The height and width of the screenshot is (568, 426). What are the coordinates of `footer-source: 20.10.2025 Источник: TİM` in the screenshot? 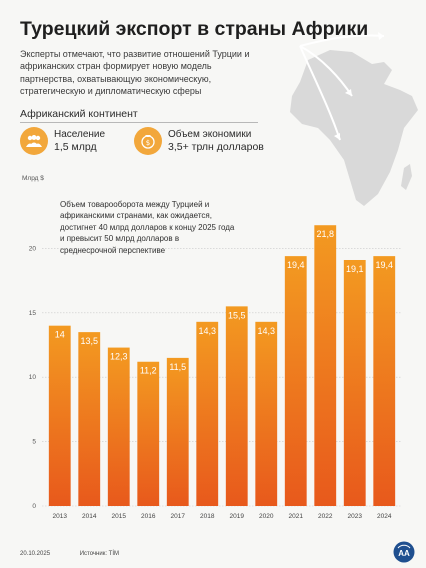 It's located at (69, 554).